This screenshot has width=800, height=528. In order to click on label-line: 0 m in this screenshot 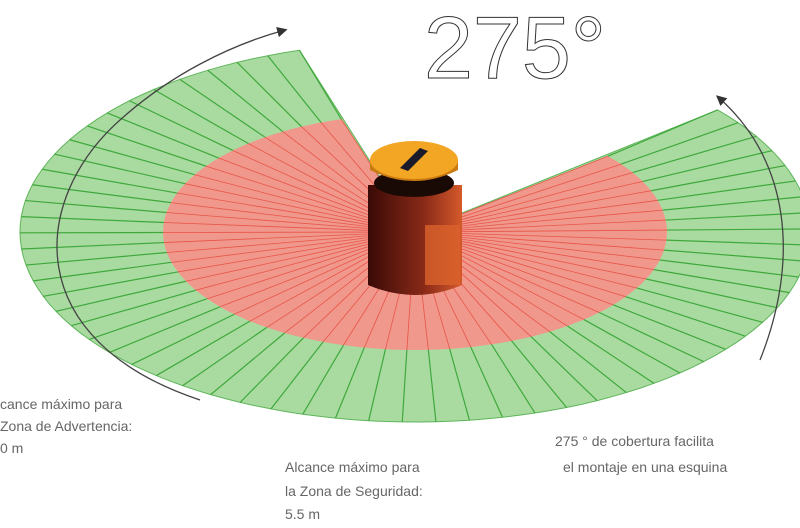, I will do `click(11, 448)`.